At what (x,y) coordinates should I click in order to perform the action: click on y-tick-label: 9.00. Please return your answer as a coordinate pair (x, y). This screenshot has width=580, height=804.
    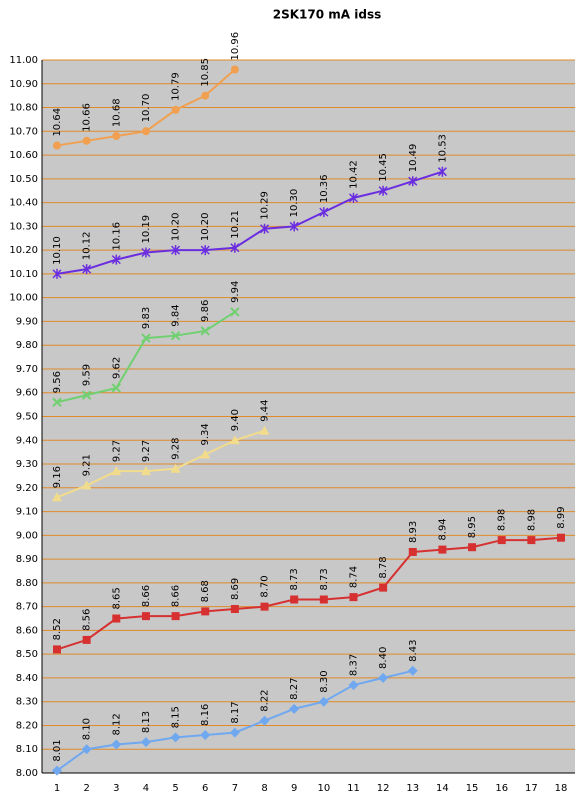
    Looking at the image, I should click on (27, 535).